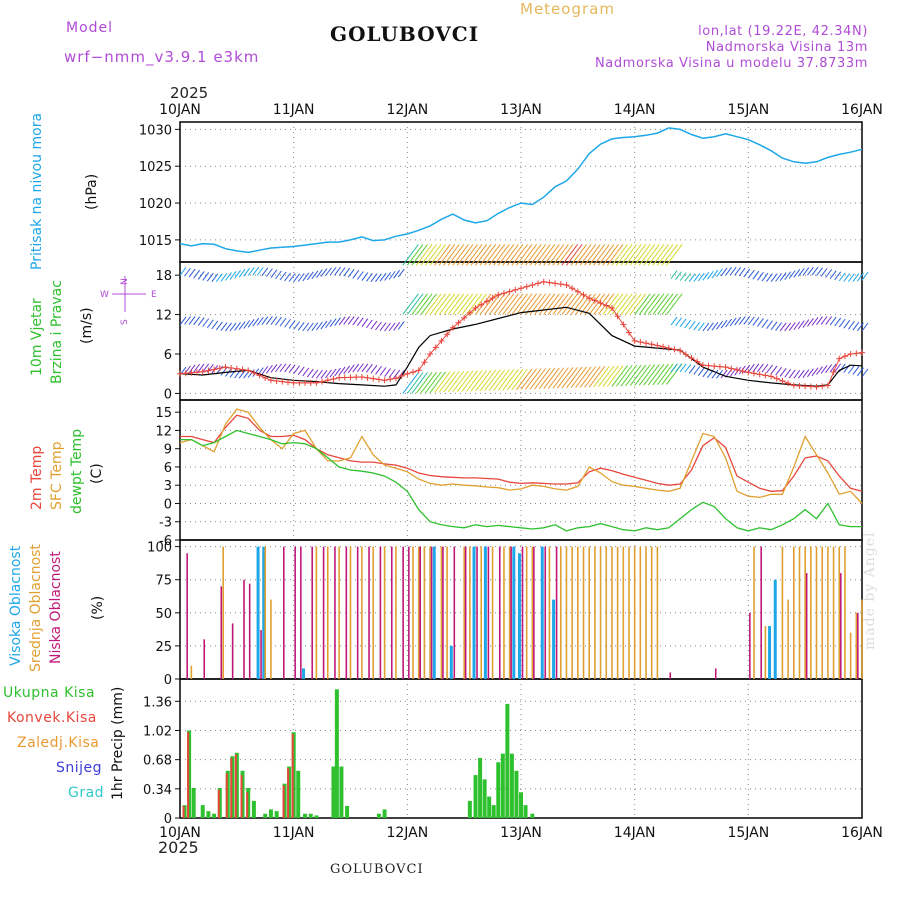  Describe the element at coordinates (168, 504) in the screenshot. I see `ytick-label-temperature: 0` at that location.